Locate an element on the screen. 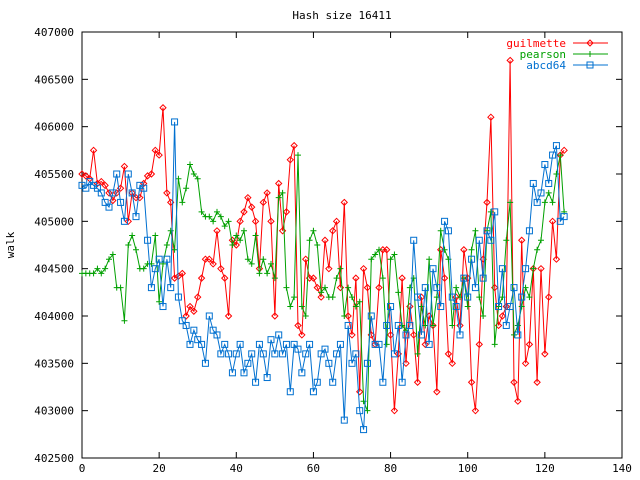 The width and height of the screenshot is (640, 480). chart-title: Hash size 16411 is located at coordinates (341, 15).